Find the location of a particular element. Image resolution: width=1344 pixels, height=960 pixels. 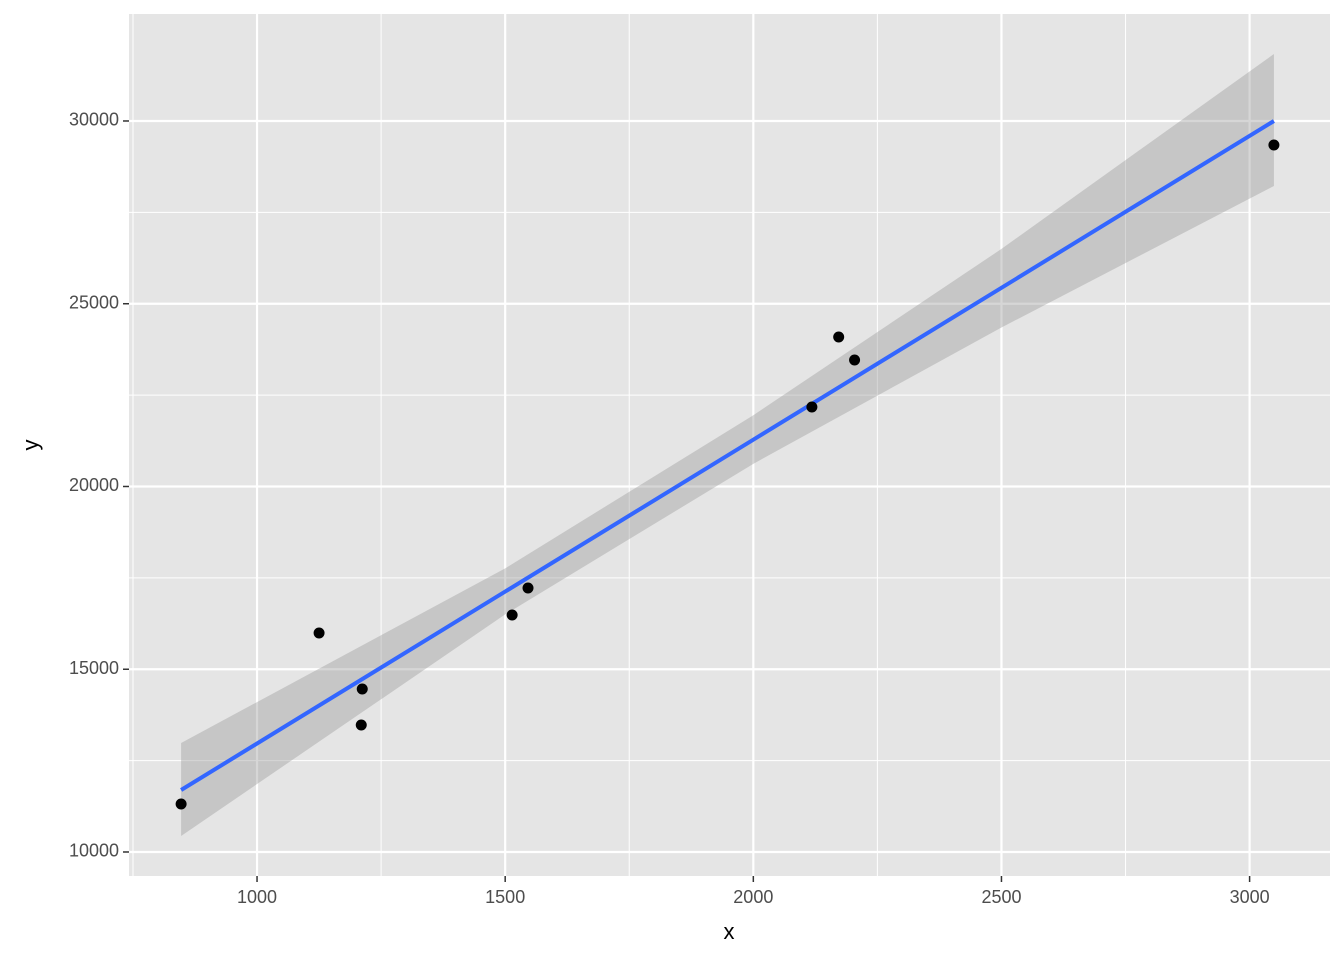

y-tick-label: 20000 is located at coordinates (94, 485).